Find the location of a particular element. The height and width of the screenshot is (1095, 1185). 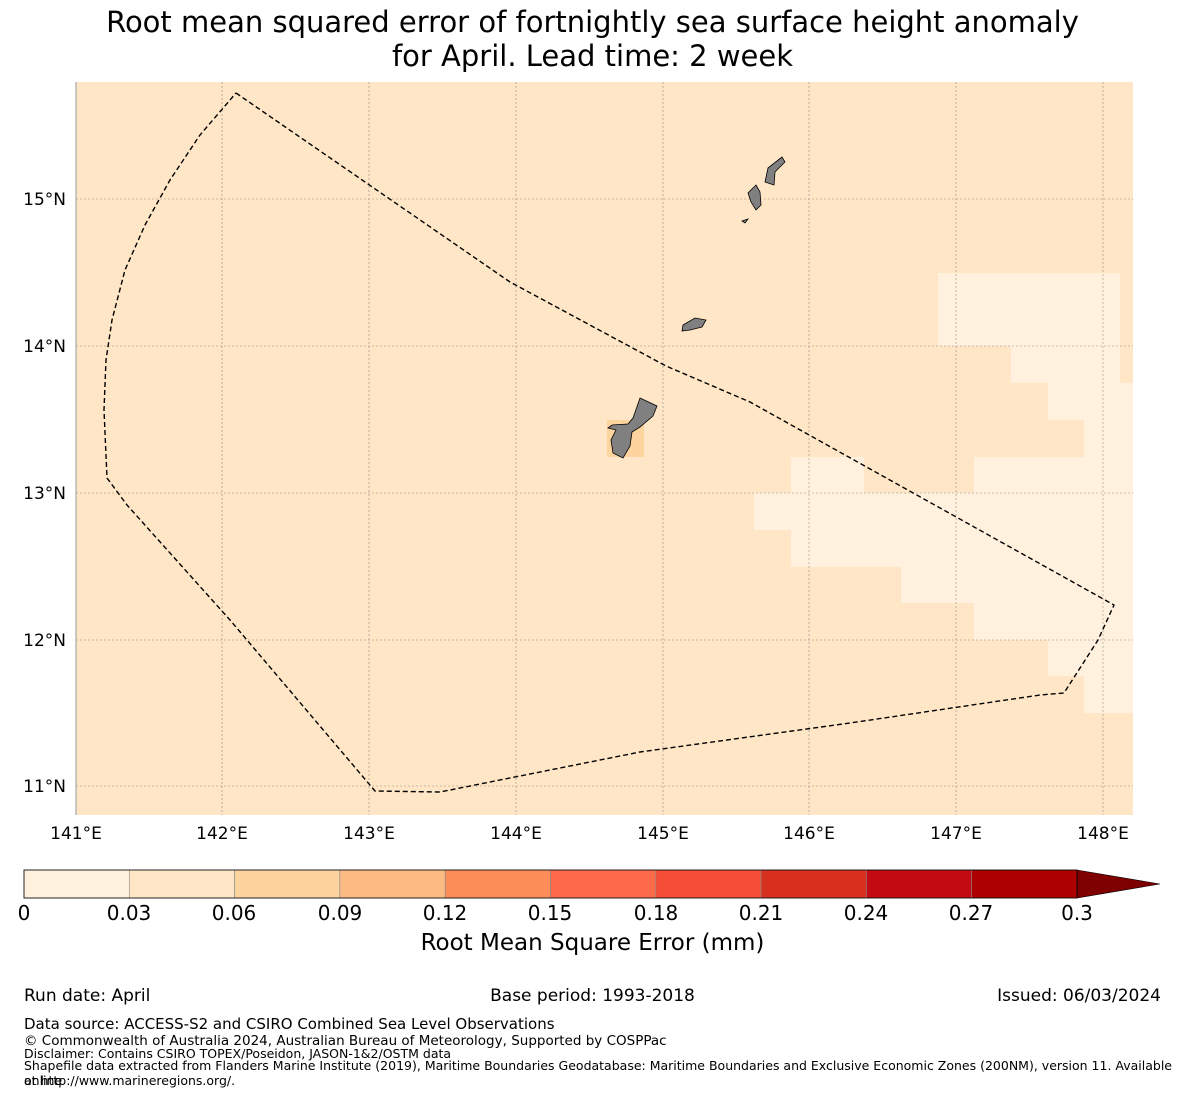

island-guam is located at coordinates (632, 428).